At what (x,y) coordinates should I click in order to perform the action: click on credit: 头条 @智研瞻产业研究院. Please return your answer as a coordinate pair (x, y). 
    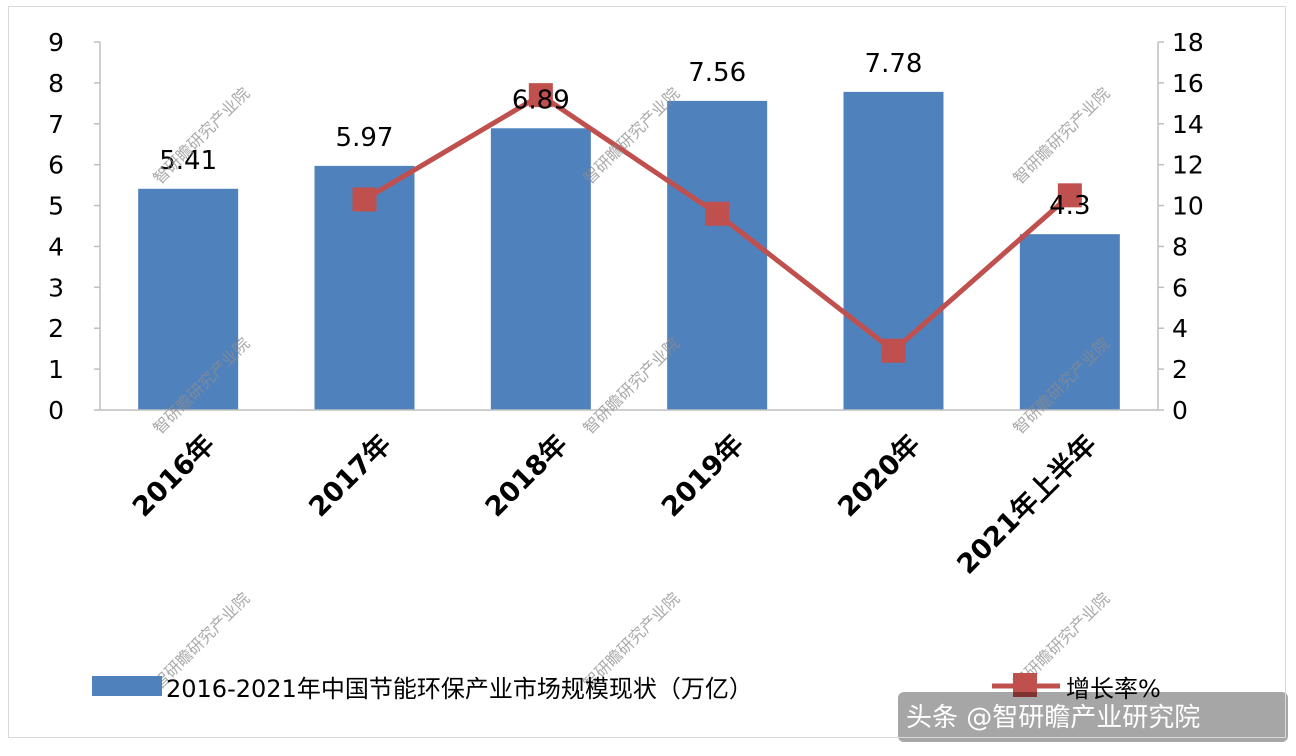
    Looking at the image, I should click on (1093, 717).